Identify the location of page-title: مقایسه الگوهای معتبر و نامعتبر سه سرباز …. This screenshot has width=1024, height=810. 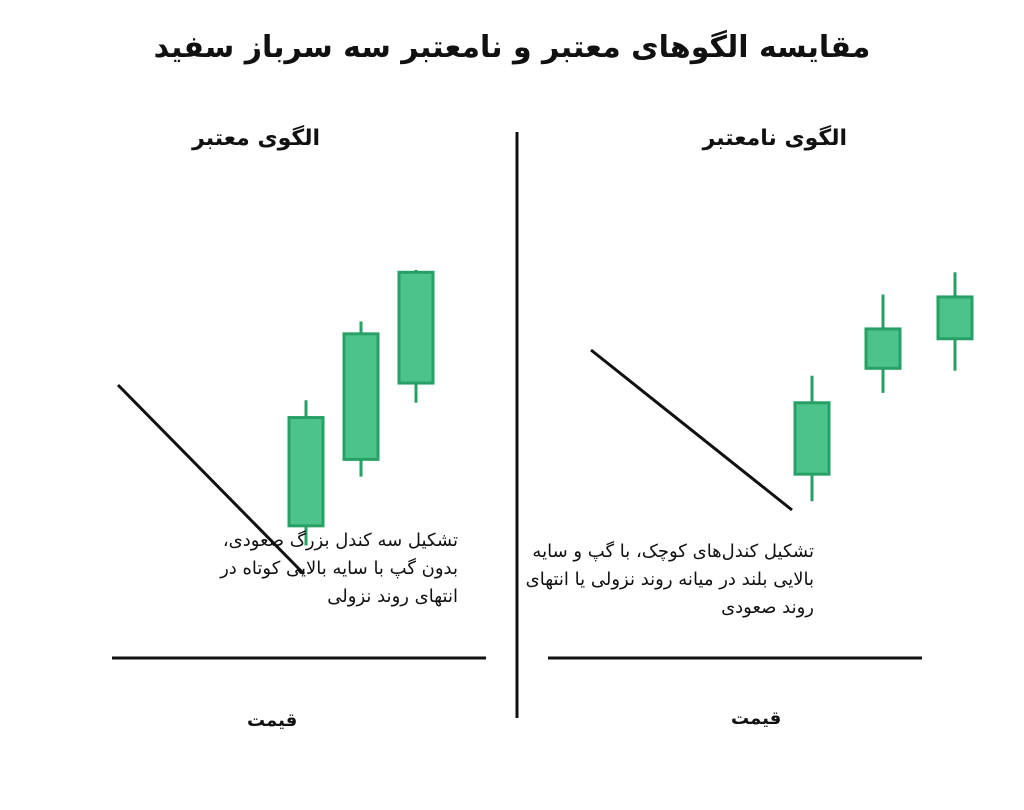
(512, 47).